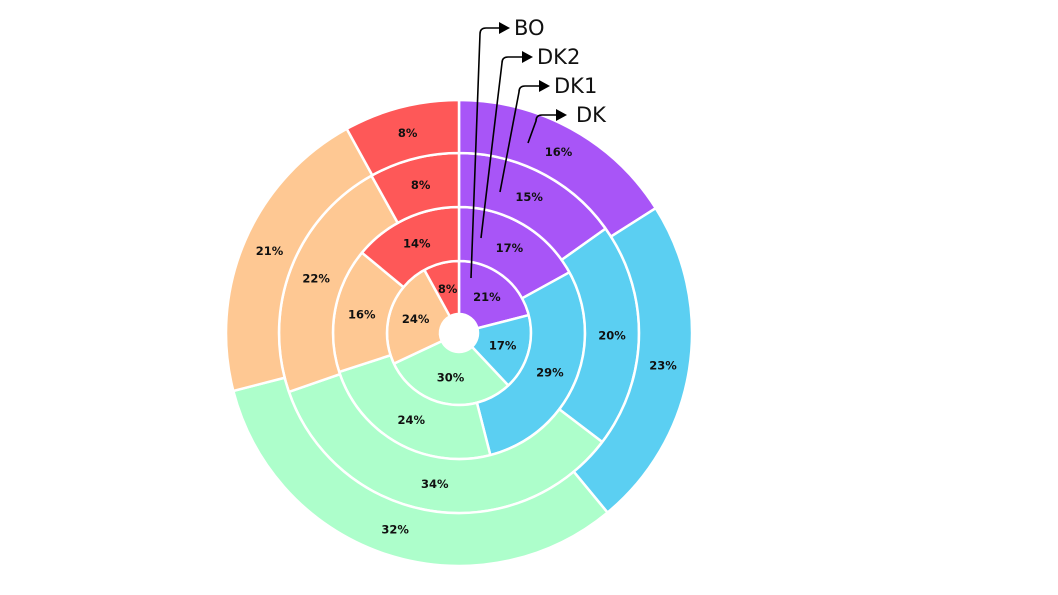  What do you see at coordinates (503, 346) in the screenshot?
I see `pct-label-bo-blue: 17%` at bounding box center [503, 346].